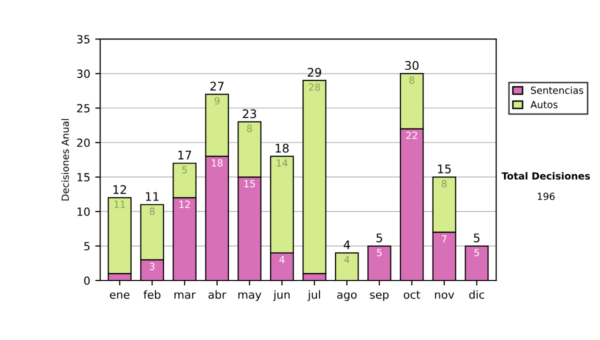  What do you see at coordinates (217, 86) in the screenshot?
I see `total-label: 27` at bounding box center [217, 86].